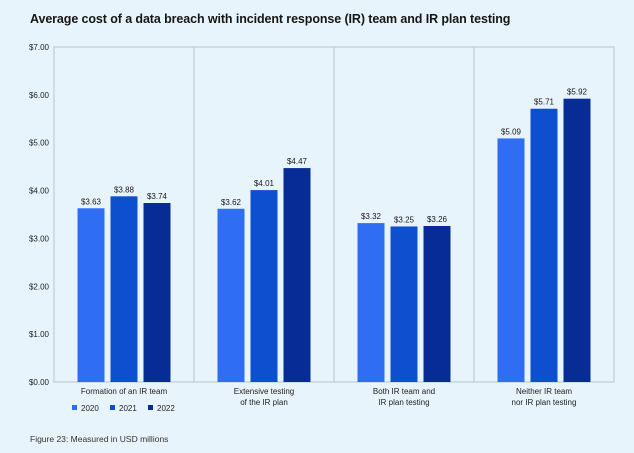 Image resolution: width=634 pixels, height=453 pixels. What do you see at coordinates (128, 408) in the screenshot?
I see `legend-label: 2021` at bounding box center [128, 408].